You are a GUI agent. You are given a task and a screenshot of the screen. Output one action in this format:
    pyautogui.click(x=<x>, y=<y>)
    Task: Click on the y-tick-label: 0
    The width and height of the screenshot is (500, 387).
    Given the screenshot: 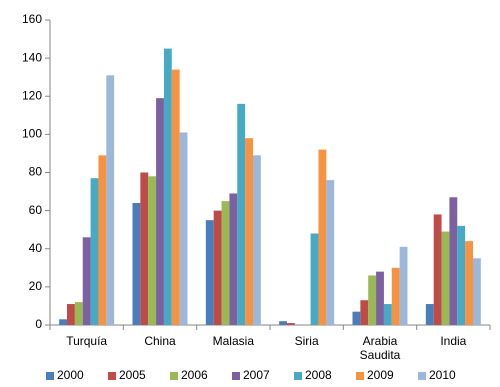 What is the action you would take?
    pyautogui.click(x=38, y=324)
    